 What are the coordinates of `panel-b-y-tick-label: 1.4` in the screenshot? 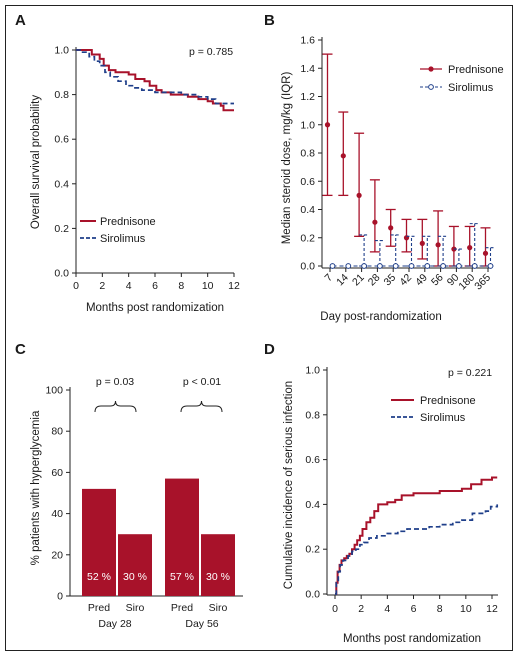 It's located at (307, 69).